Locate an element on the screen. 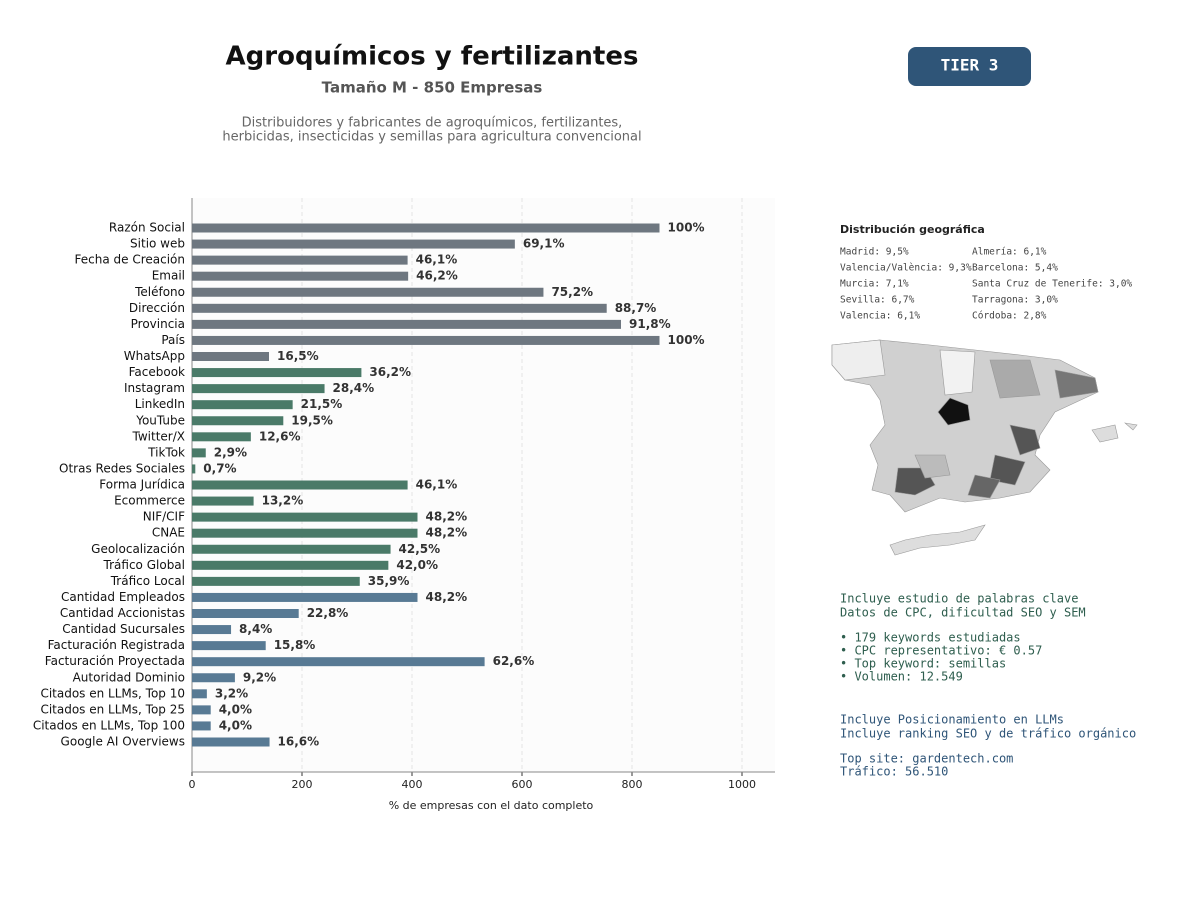 The height and width of the screenshot is (900, 1200). y-tick-label: Citados en LLMs, Top 100 is located at coordinates (109, 725).